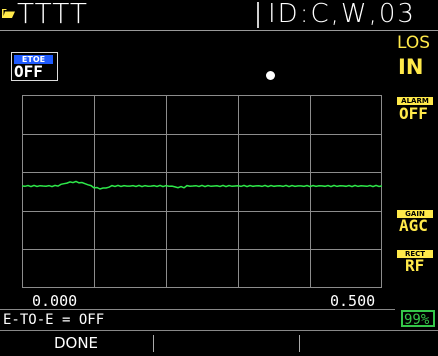 The width and height of the screenshot is (438, 356). Describe the element at coordinates (76, 343) in the screenshot. I see `done-softkey: DONE` at that location.